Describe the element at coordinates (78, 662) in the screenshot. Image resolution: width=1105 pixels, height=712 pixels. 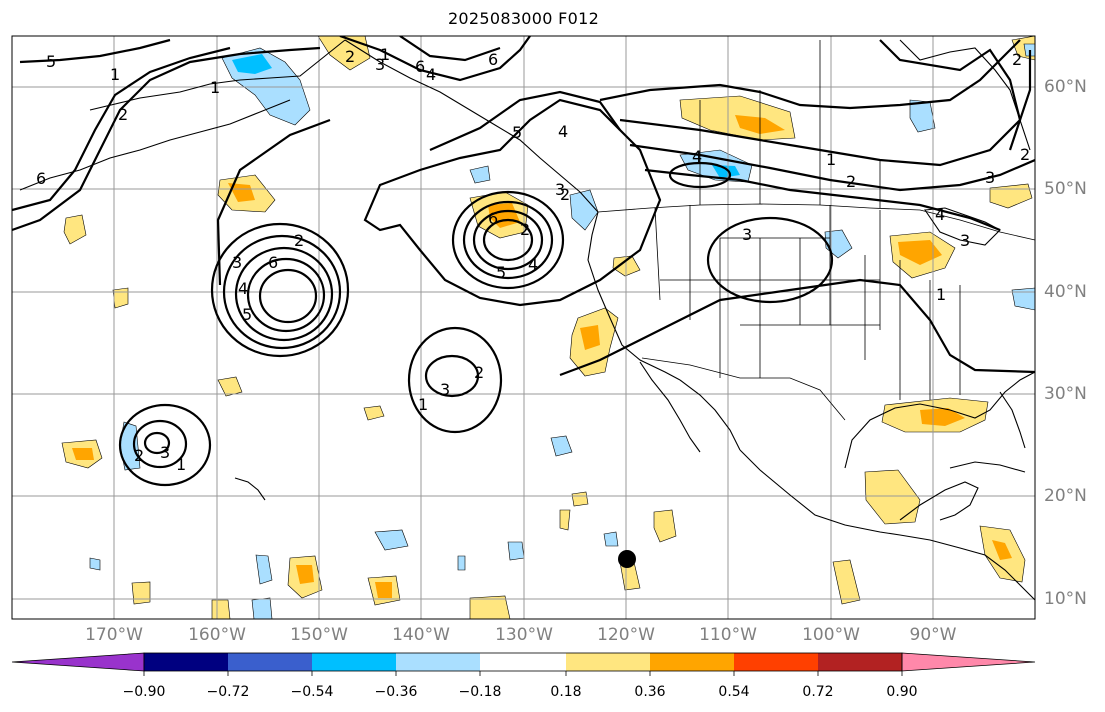
I see `colorbar-extend-low` at that location.